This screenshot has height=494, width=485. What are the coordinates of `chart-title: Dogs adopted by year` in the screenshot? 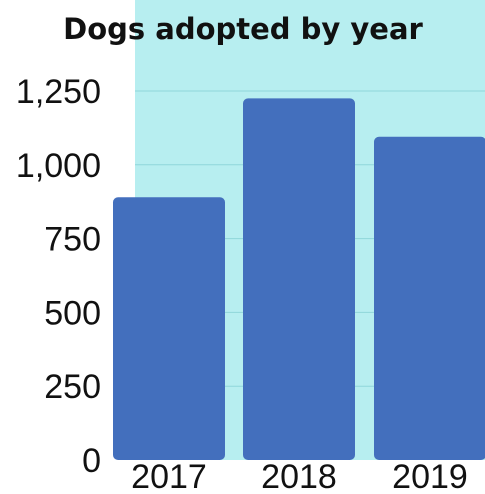 It's located at (243, 29).